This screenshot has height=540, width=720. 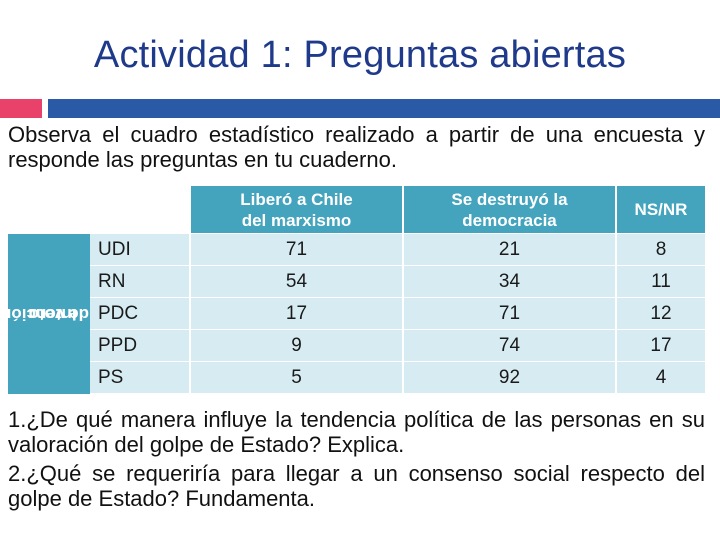 I want to click on row-group-label: Intención de voto, so click(x=45, y=314).